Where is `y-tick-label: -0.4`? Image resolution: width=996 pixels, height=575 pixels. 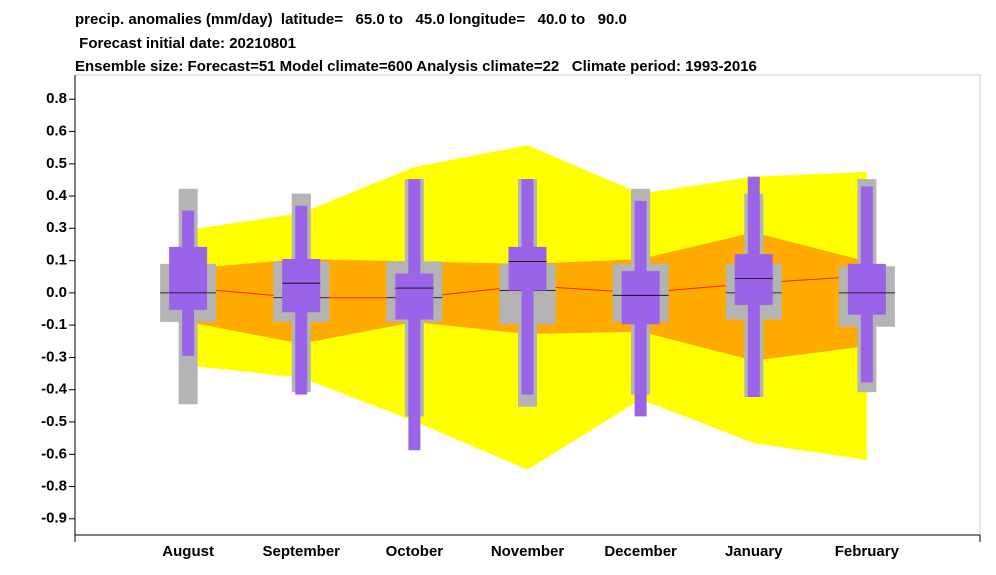
y-tick-label: -0.4 is located at coordinates (54, 389).